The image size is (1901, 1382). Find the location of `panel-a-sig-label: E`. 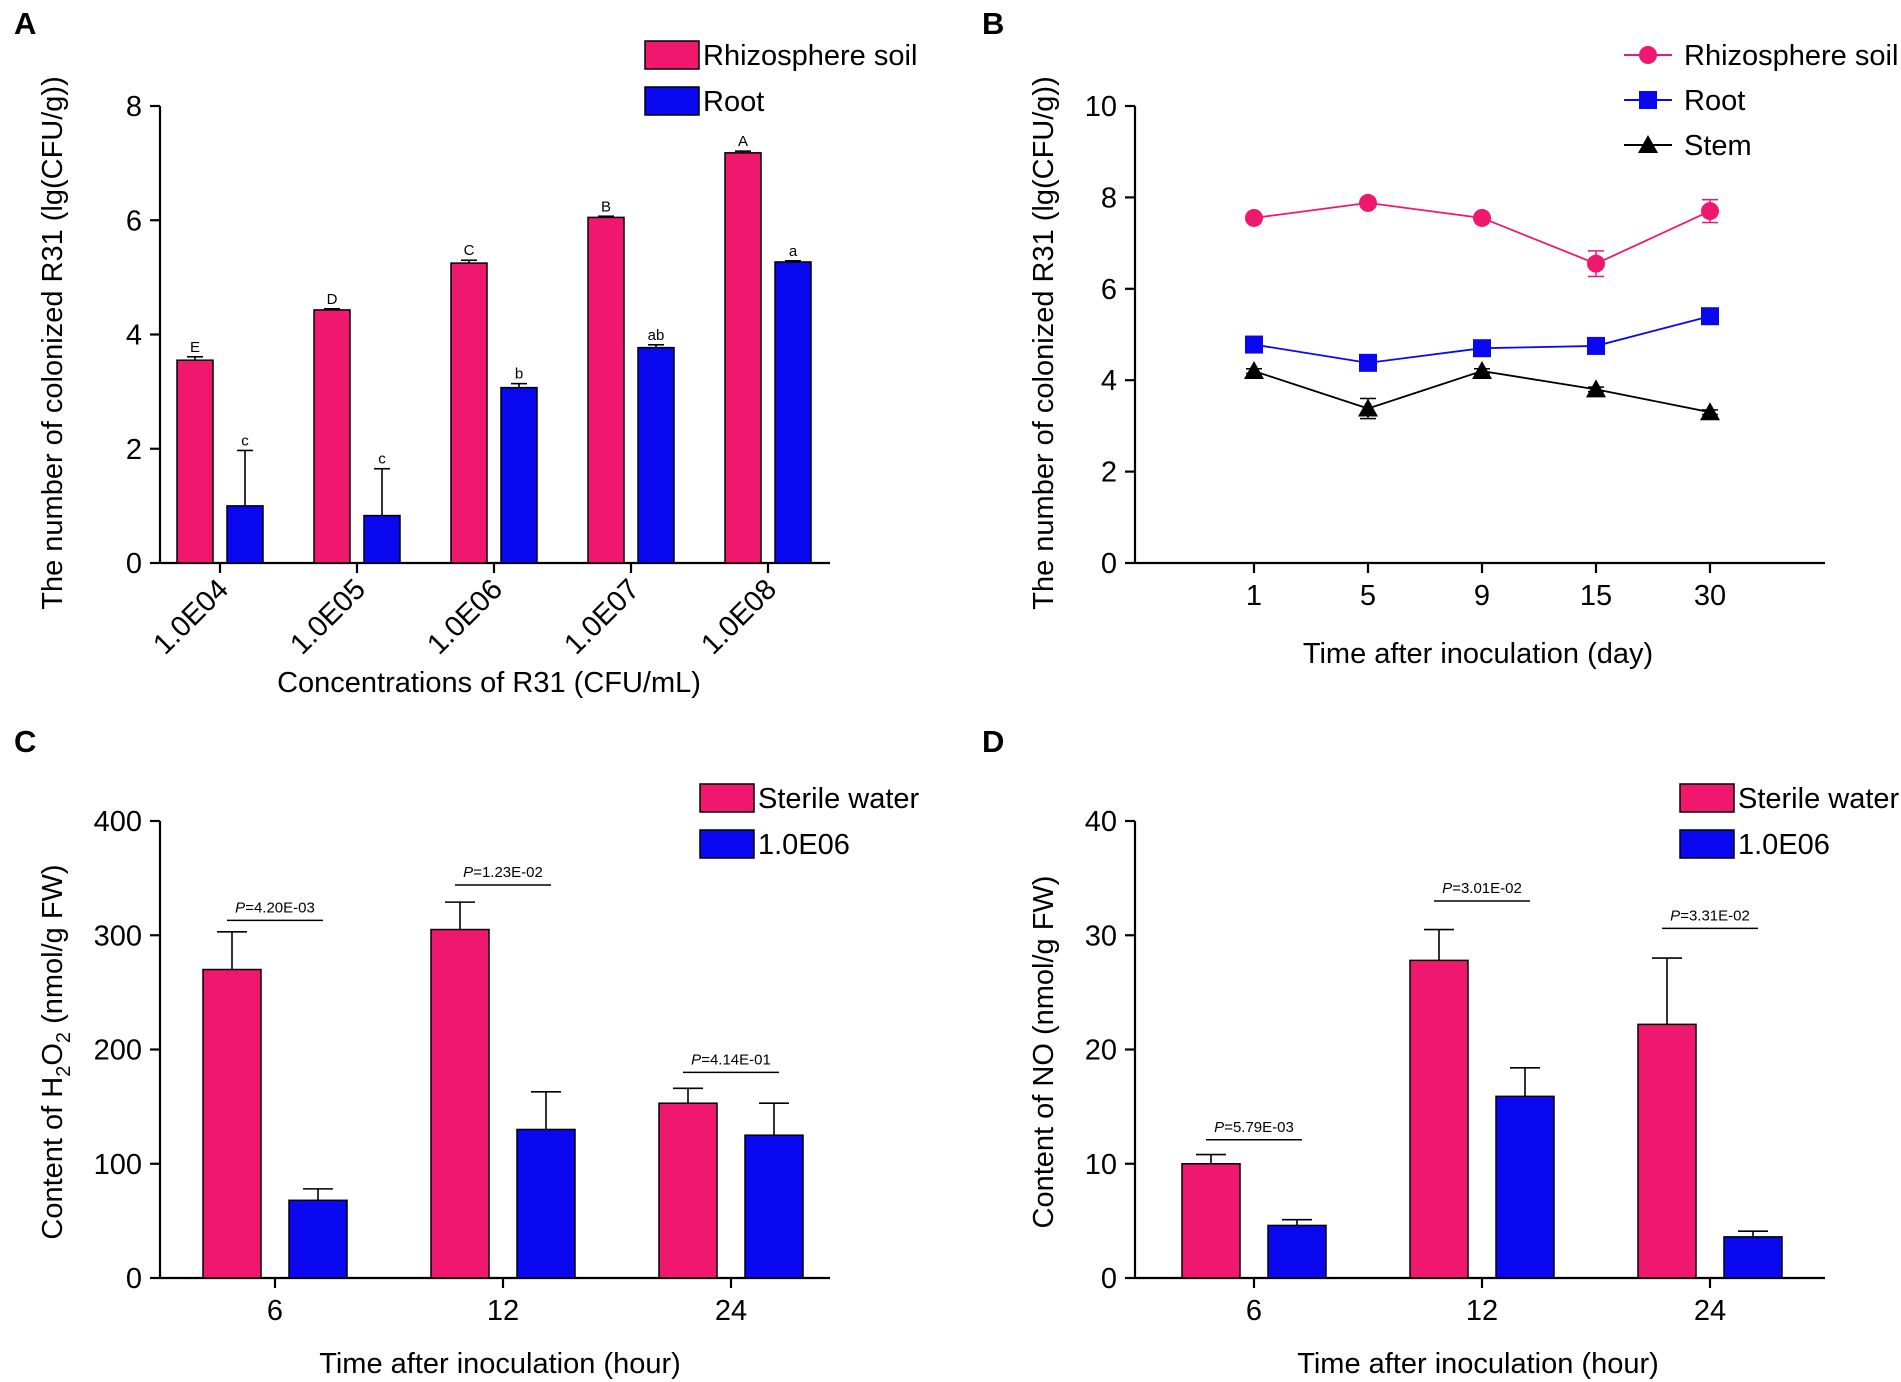

panel-a-sig-label: E is located at coordinates (195, 347).